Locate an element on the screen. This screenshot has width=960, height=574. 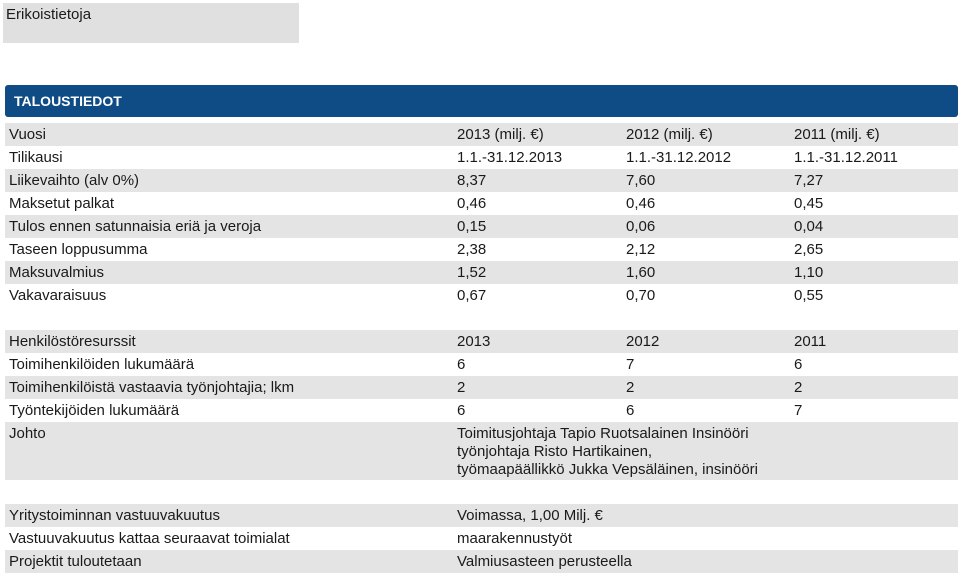
finance-row-vakavaraisuus: Vakavaraisuus 0,67 0,70 0,55 is located at coordinates (481, 295).